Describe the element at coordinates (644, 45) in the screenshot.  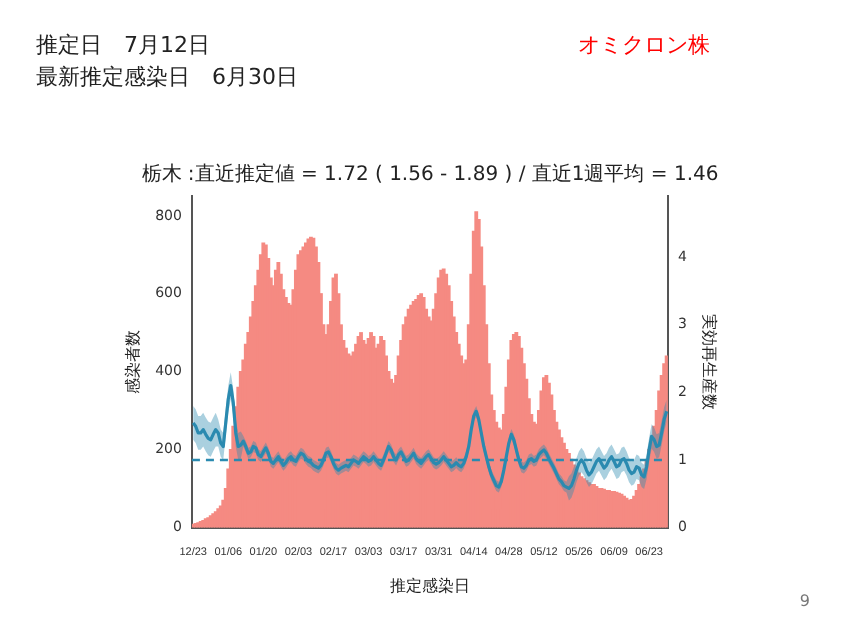
I see `text: オミクロン株` at that location.